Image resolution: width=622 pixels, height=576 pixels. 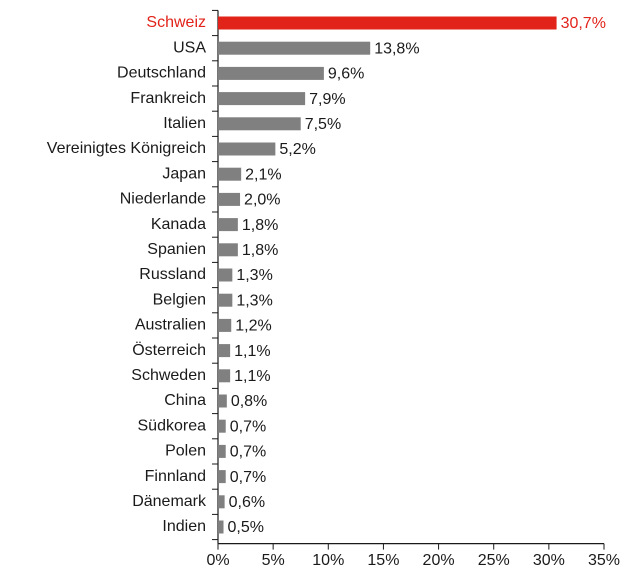 What do you see at coordinates (172, 425) in the screenshot?
I see `category-label: Südkorea` at bounding box center [172, 425].